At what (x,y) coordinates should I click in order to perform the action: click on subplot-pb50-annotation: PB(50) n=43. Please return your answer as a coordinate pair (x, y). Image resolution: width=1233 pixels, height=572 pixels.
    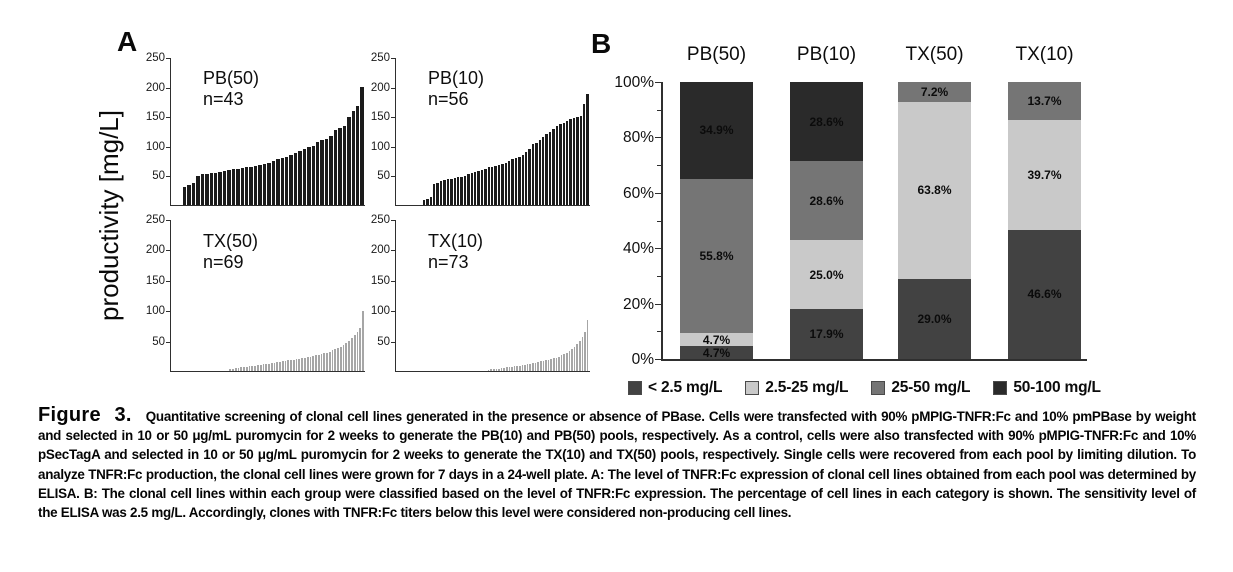
    Looking at the image, I should click on (231, 88).